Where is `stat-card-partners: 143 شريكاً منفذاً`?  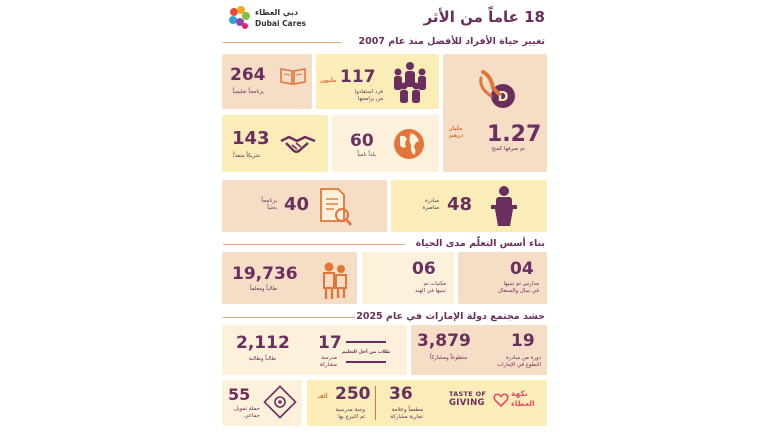 stat-card-partners: 143 شريكاً منفذاً is located at coordinates (275, 143).